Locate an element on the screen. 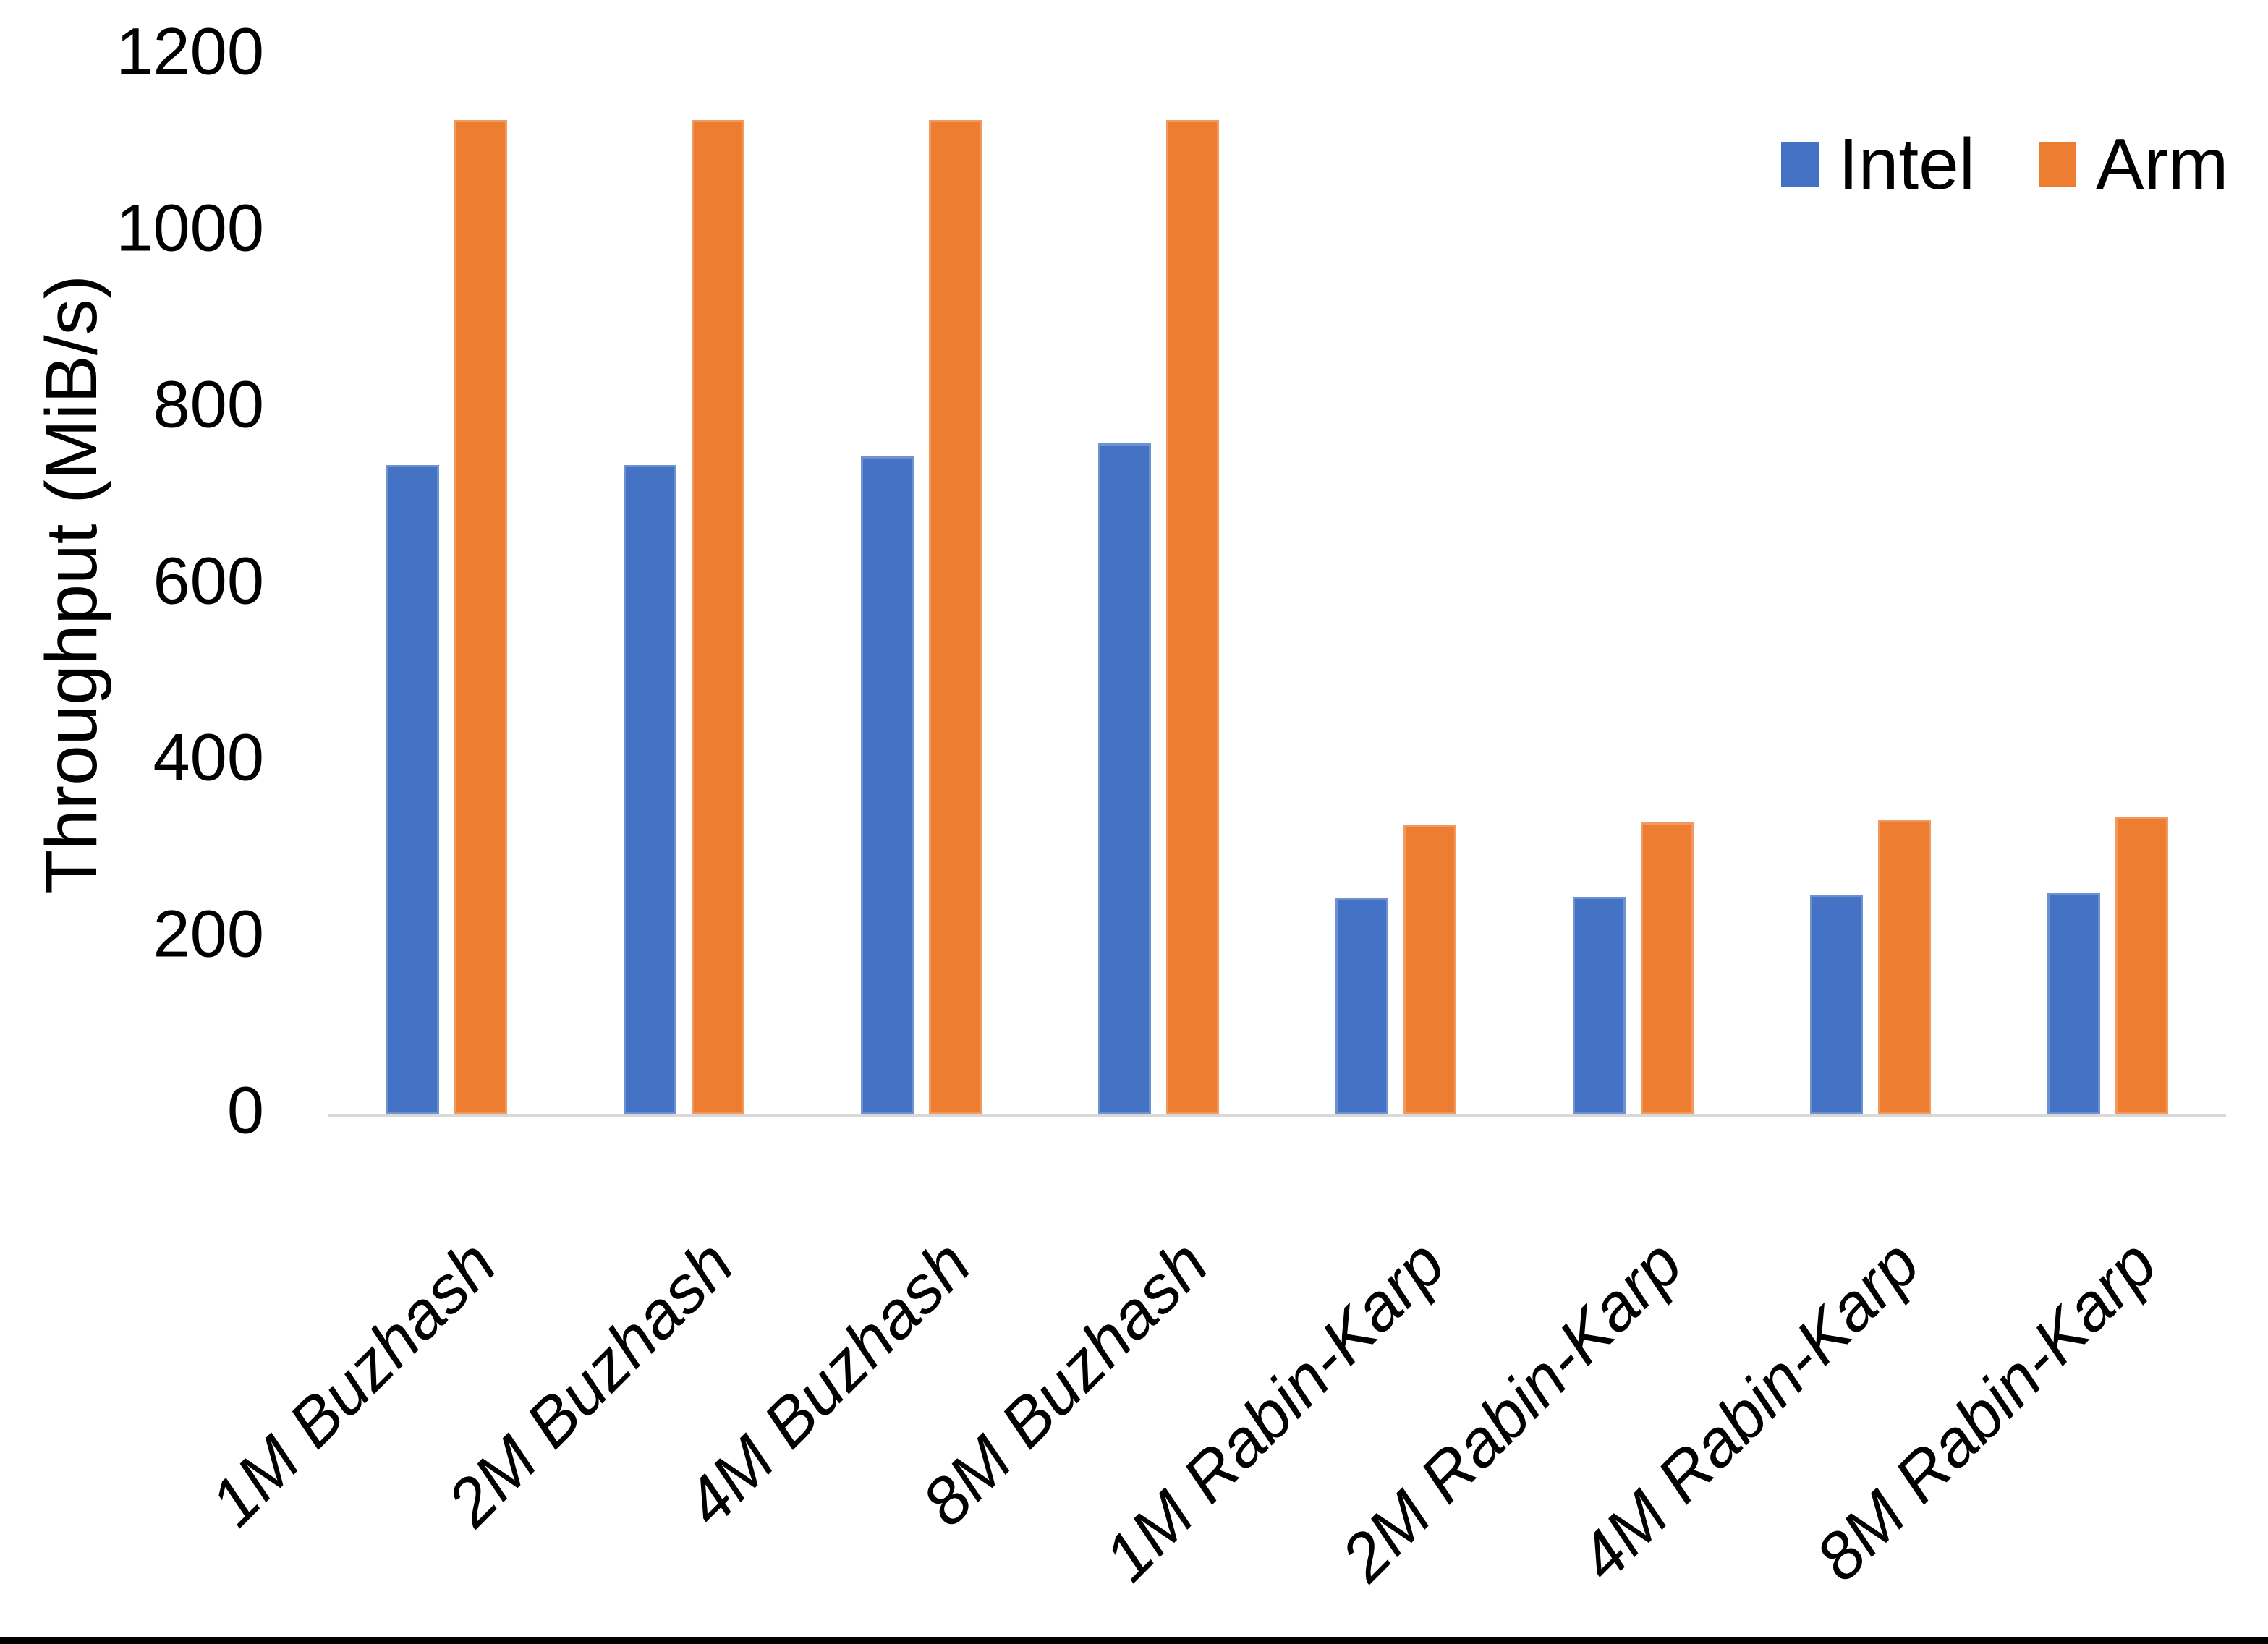  y-tick-label: 200 is located at coordinates (209, 934).